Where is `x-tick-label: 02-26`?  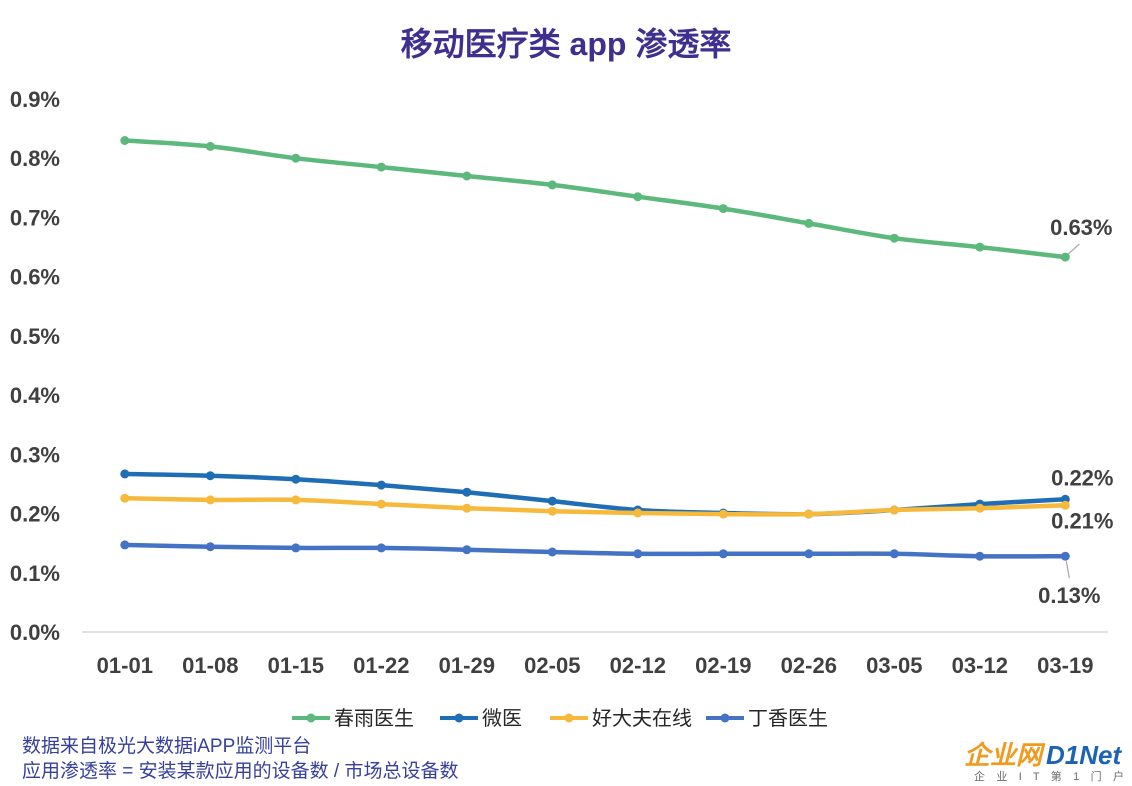
x-tick-label: 02-26 is located at coordinates (809, 665).